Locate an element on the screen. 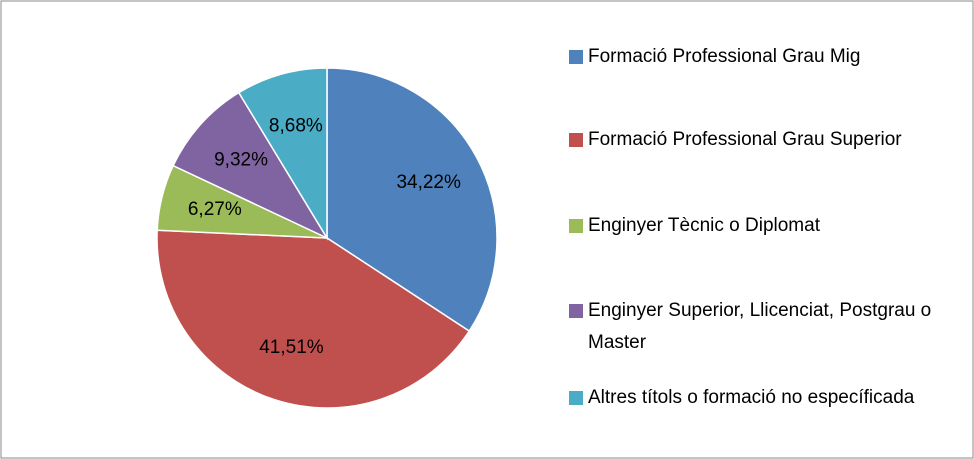 The width and height of the screenshot is (974, 459). legend-item: Formació Professional Grau Superior is located at coordinates (766, 140).